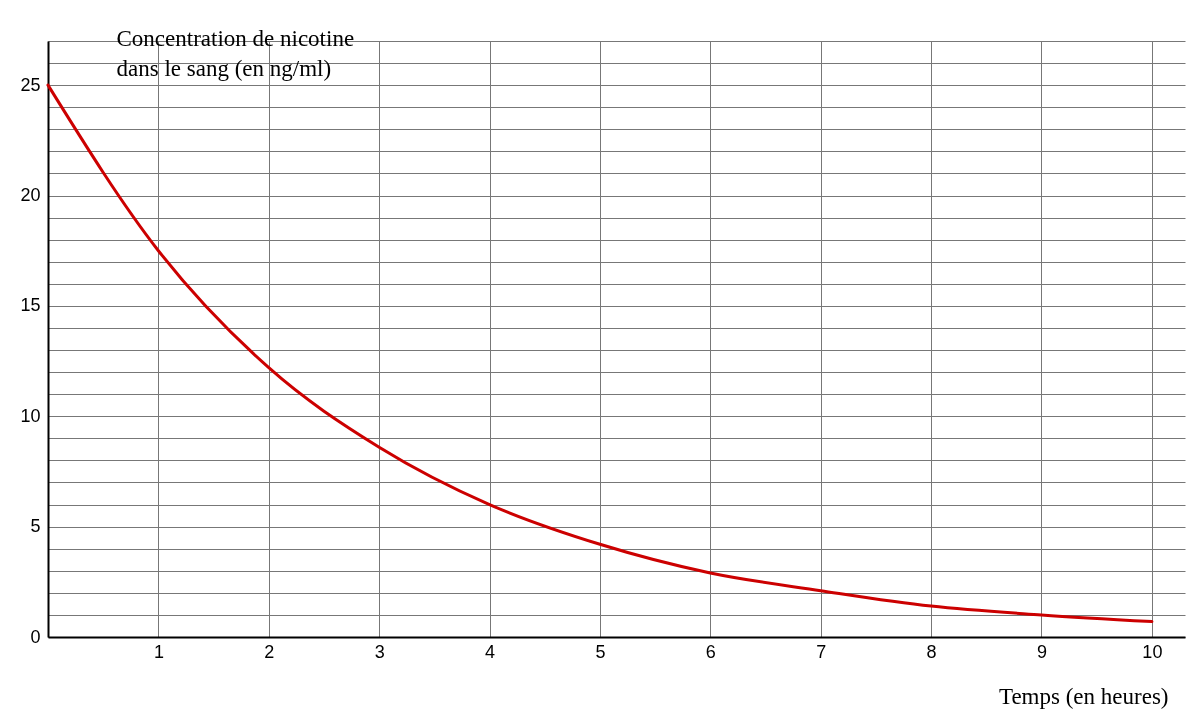 The width and height of the screenshot is (1192, 715). I want to click on x-tick-label: 4, so click(490, 651).